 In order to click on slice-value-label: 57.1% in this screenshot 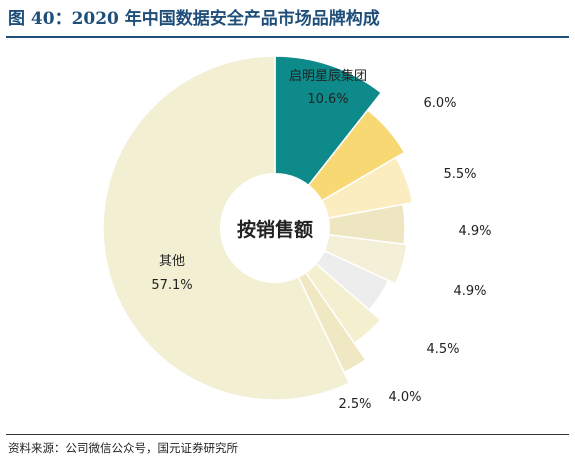, I will do `click(171, 285)`.